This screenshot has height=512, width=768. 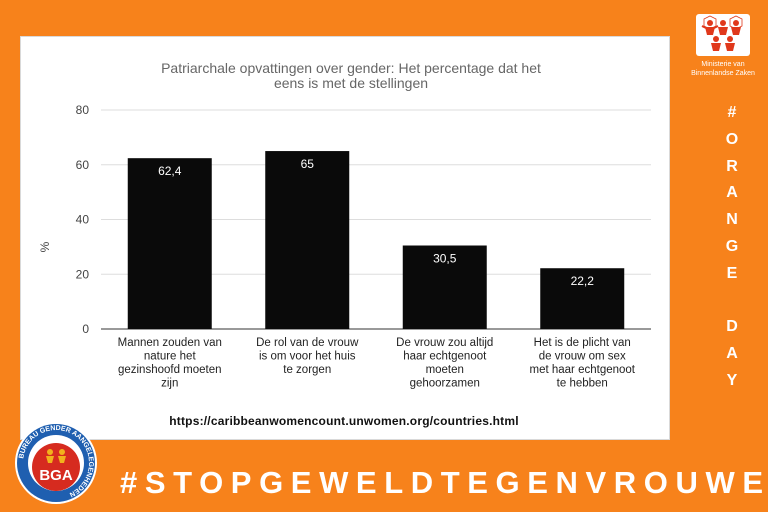 What do you see at coordinates (732, 139) in the screenshot?
I see `vertical-letter: O` at bounding box center [732, 139].